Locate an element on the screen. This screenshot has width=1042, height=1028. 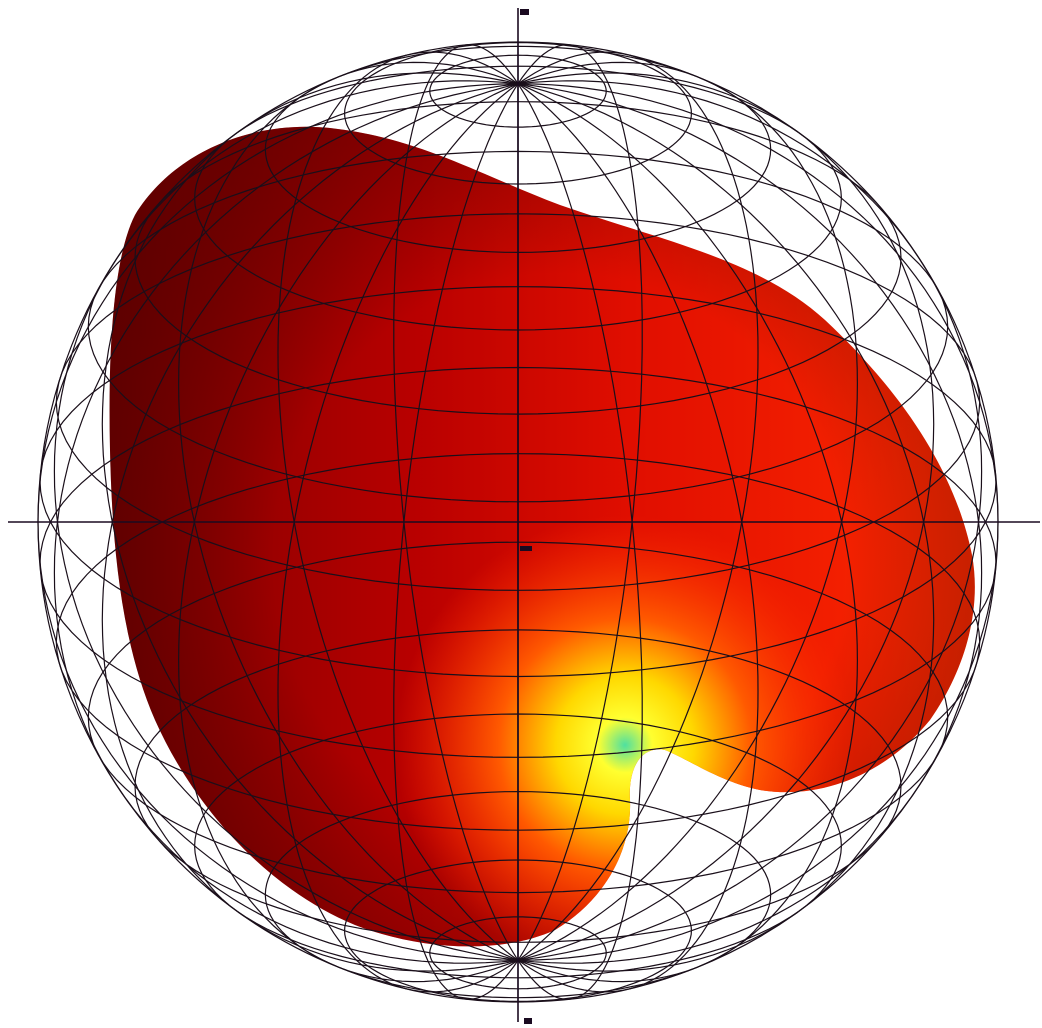
axis-end-marker-top is located at coordinates (524, 12).